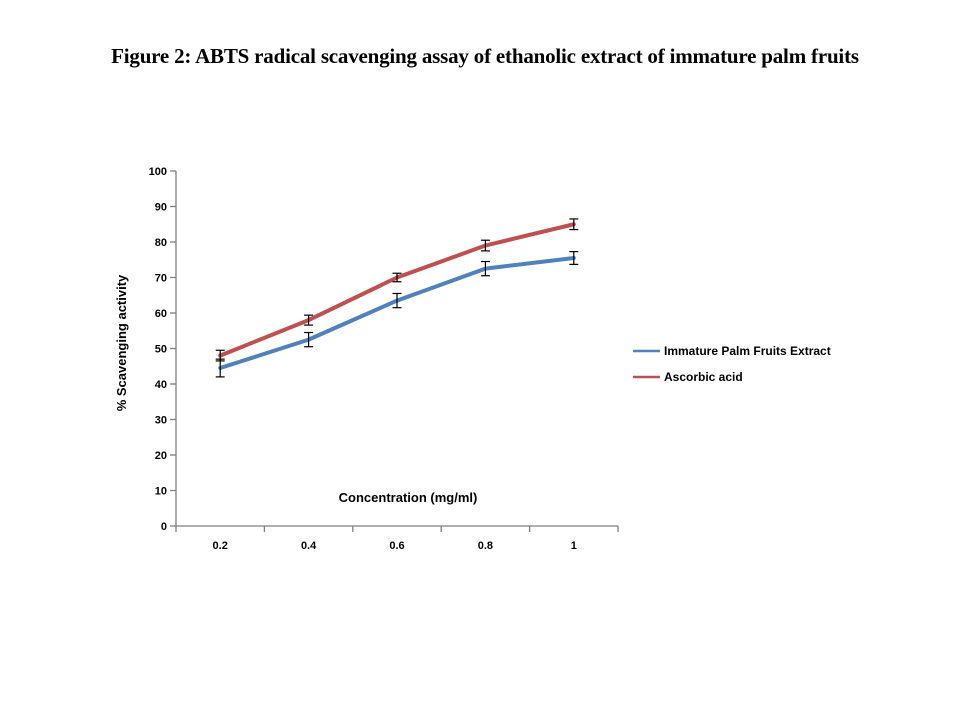  Describe the element at coordinates (408, 497) in the screenshot. I see `x-axis-title: Concentration (mg/ml)` at that location.